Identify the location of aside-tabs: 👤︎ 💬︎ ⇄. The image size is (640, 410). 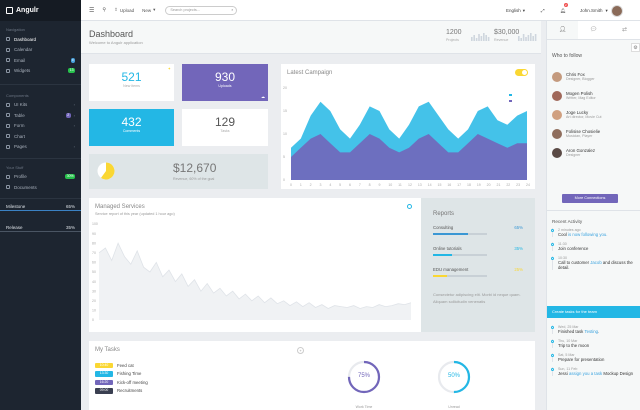
(593, 30).